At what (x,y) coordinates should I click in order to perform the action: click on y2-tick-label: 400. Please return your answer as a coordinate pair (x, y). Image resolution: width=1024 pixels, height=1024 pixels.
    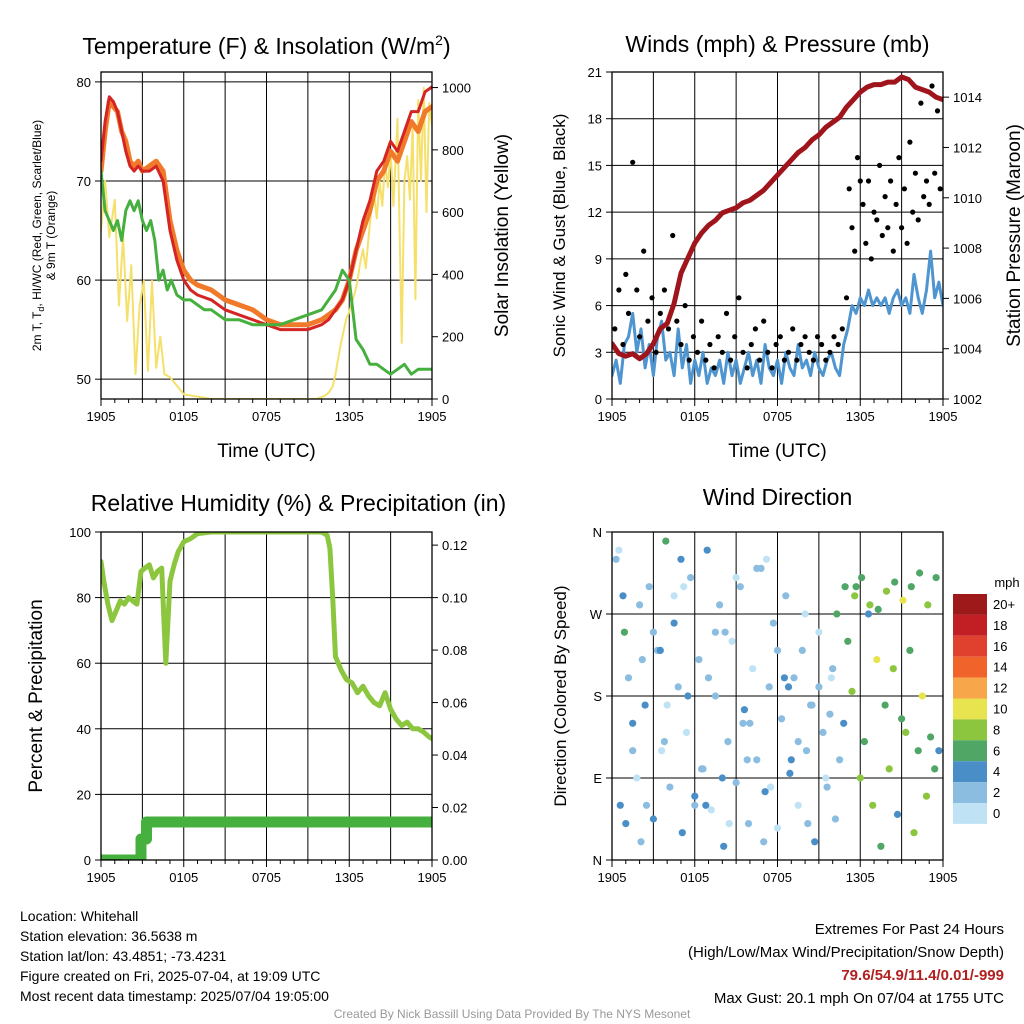
    Looking at the image, I should click on (453, 274).